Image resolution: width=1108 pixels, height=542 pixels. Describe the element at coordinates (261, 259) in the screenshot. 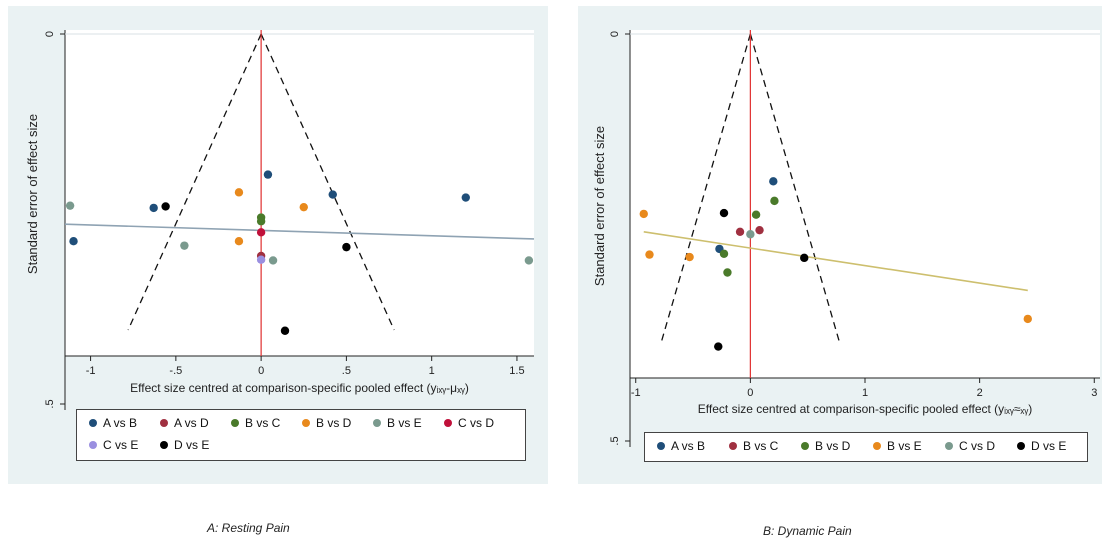

I see `point-c-vs-e` at that location.